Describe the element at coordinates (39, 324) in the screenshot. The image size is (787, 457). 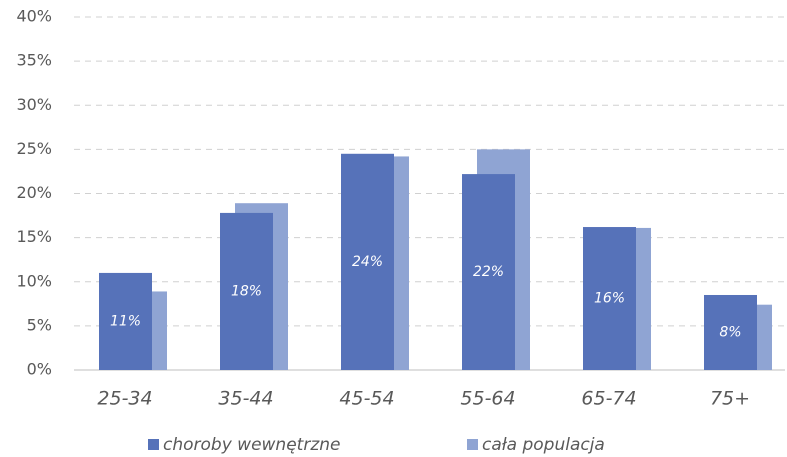
I see `y-tick-label: 5%` at that location.